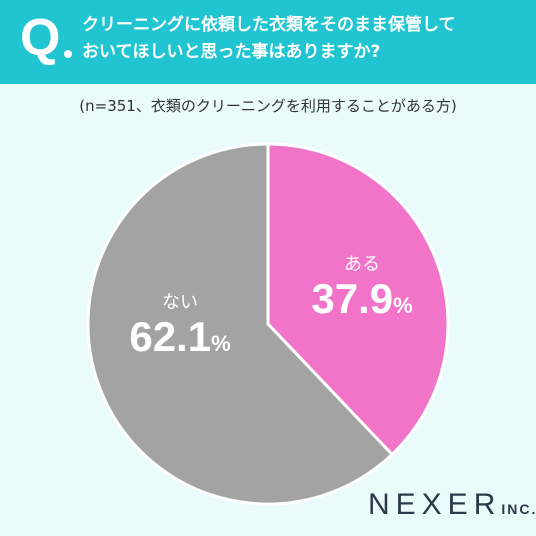 The width and height of the screenshot is (536, 536). Describe the element at coordinates (362, 298) in the screenshot. I see `slice-value-aru: 37.9%` at that location.